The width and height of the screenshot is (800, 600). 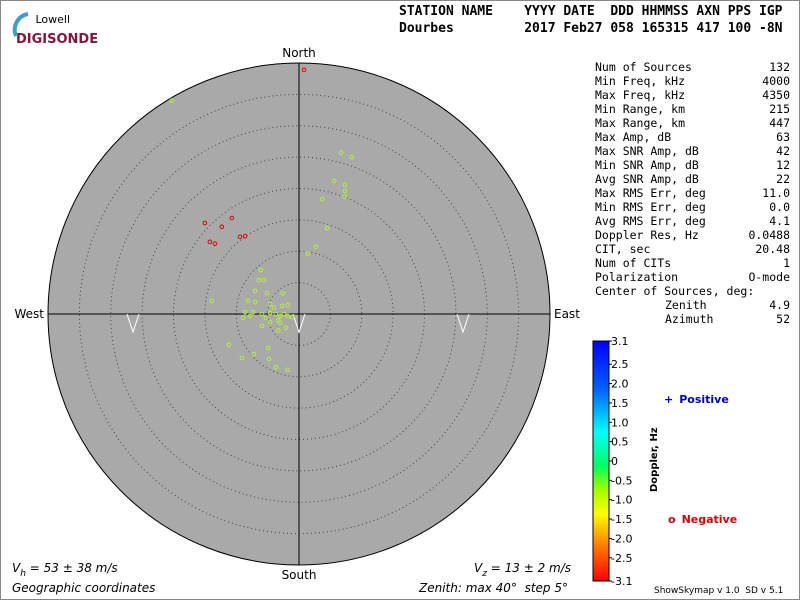 I want to click on colorbar-tick-label: 3.1, so click(x=620, y=341).